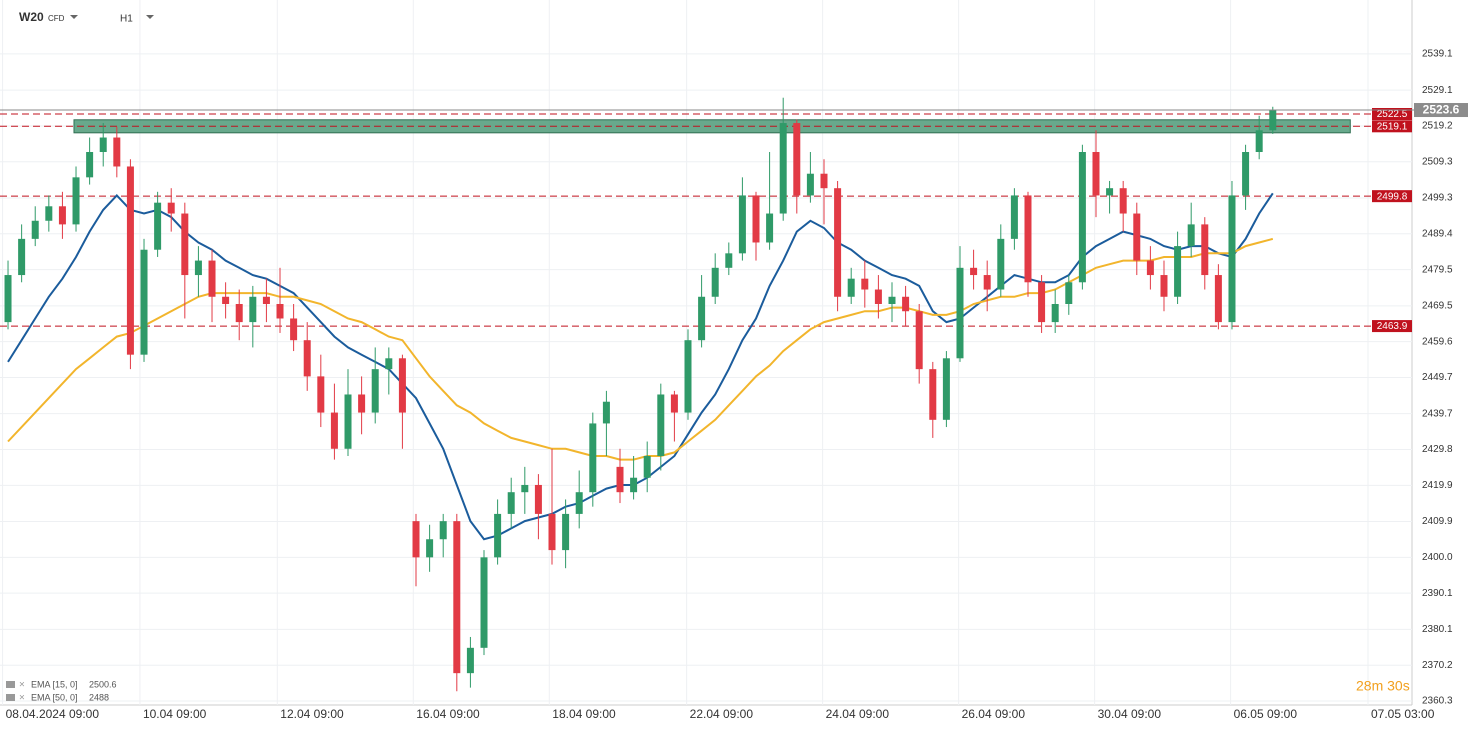 This screenshot has width=1482, height=732. Describe the element at coordinates (1437, 665) in the screenshot. I see `y-tick-label: 2370.2` at that location.